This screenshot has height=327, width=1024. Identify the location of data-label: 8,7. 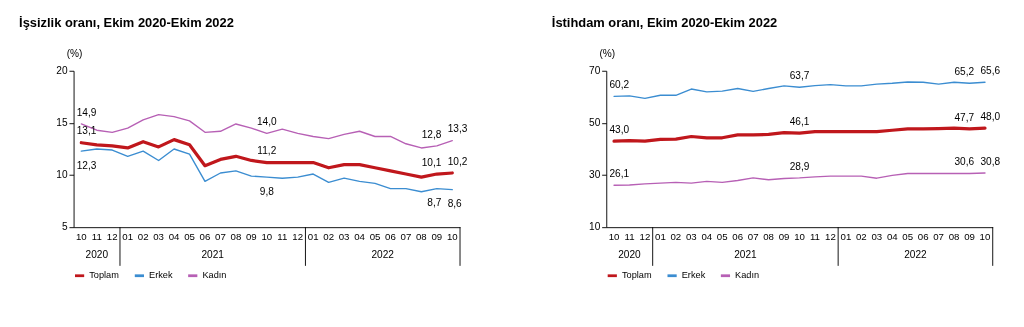
(434, 203).